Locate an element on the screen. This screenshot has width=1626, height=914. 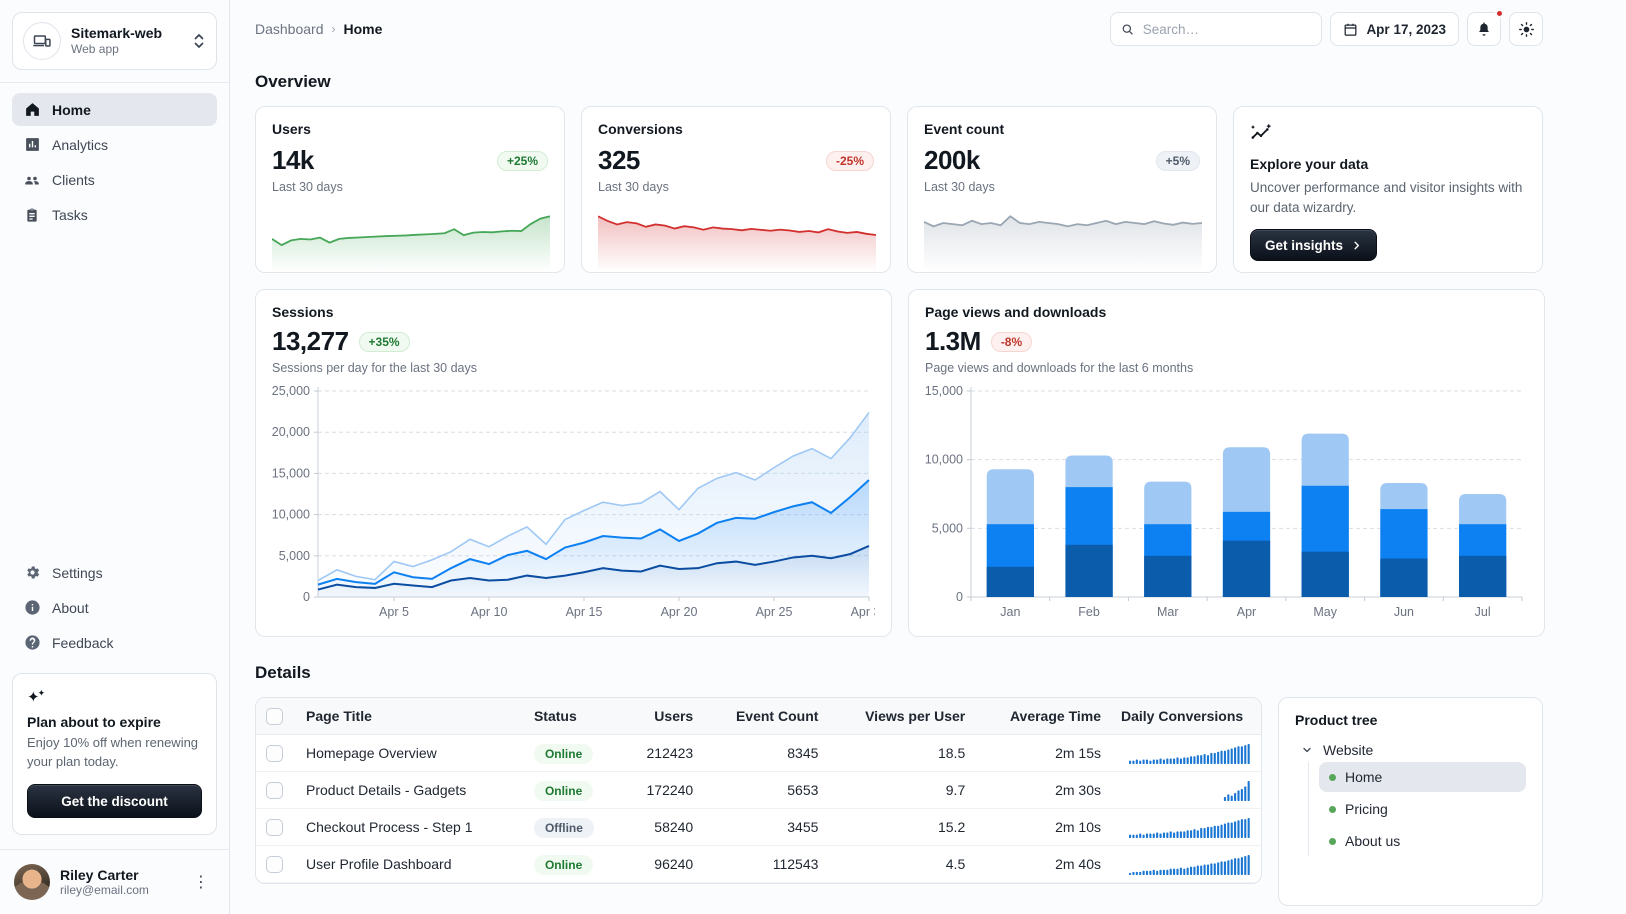
cell-page-title: Homepage Overview is located at coordinates (410, 753).